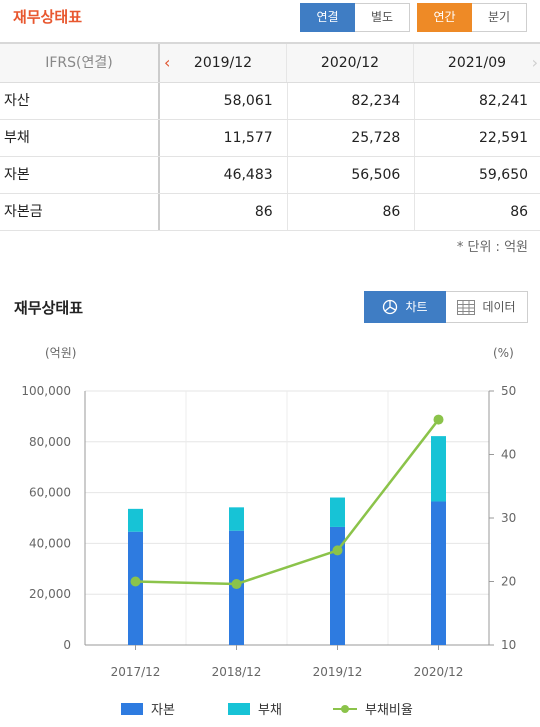  I want to click on legend-label: 부채, so click(270, 710).